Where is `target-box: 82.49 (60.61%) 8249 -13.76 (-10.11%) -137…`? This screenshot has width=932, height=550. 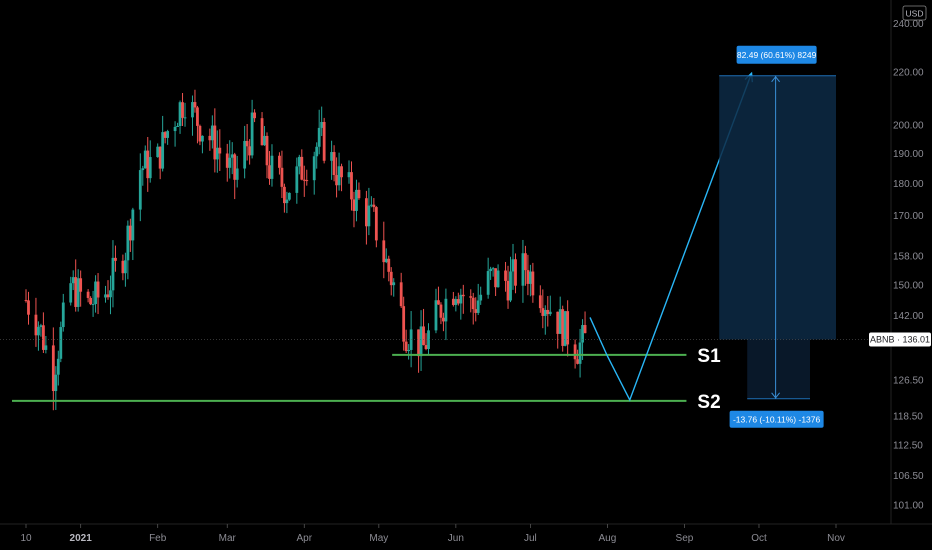 target-box: 82.49 (60.61%) 8249 -13.76 (-10.11%) -137… is located at coordinates (777, 236).